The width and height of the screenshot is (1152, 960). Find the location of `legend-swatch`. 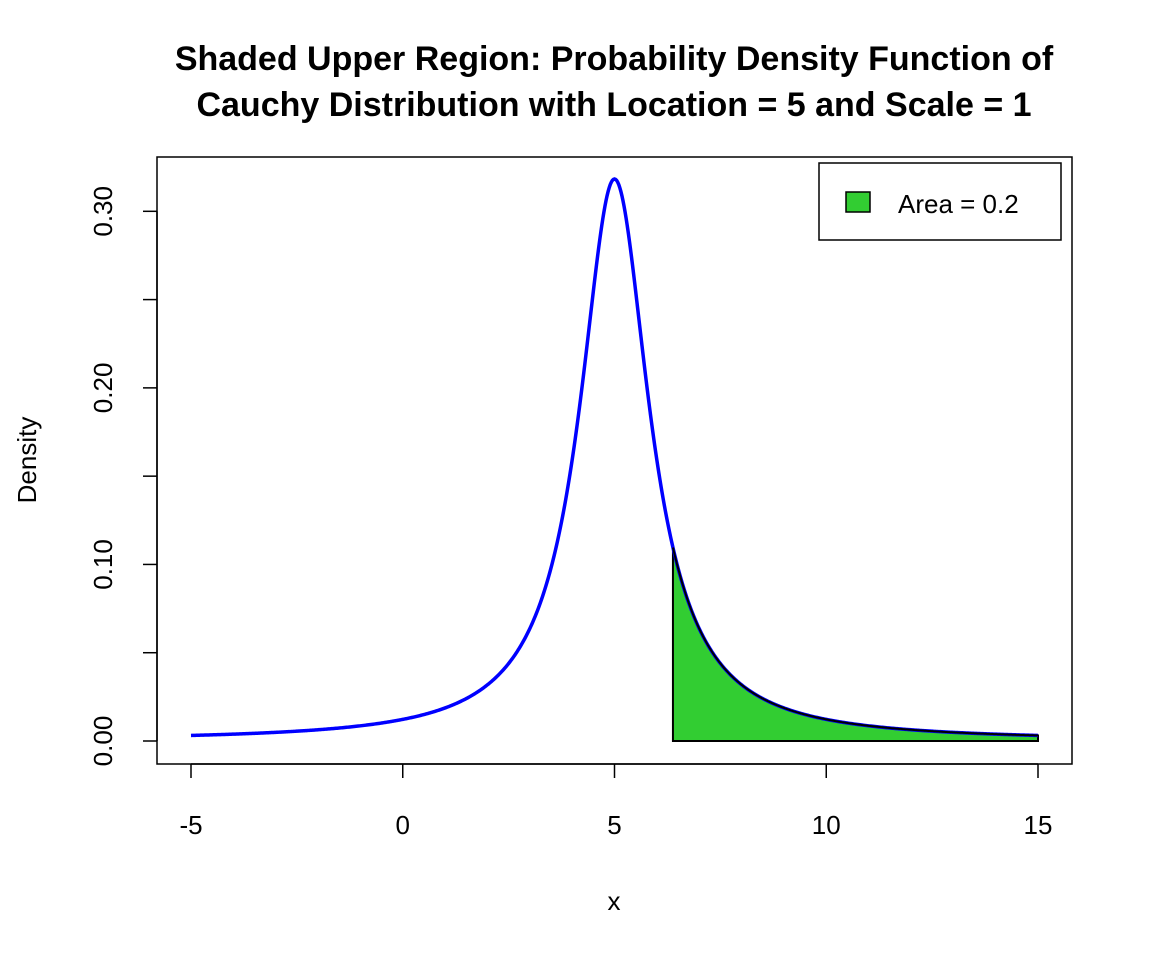

legend-swatch is located at coordinates (858, 202).